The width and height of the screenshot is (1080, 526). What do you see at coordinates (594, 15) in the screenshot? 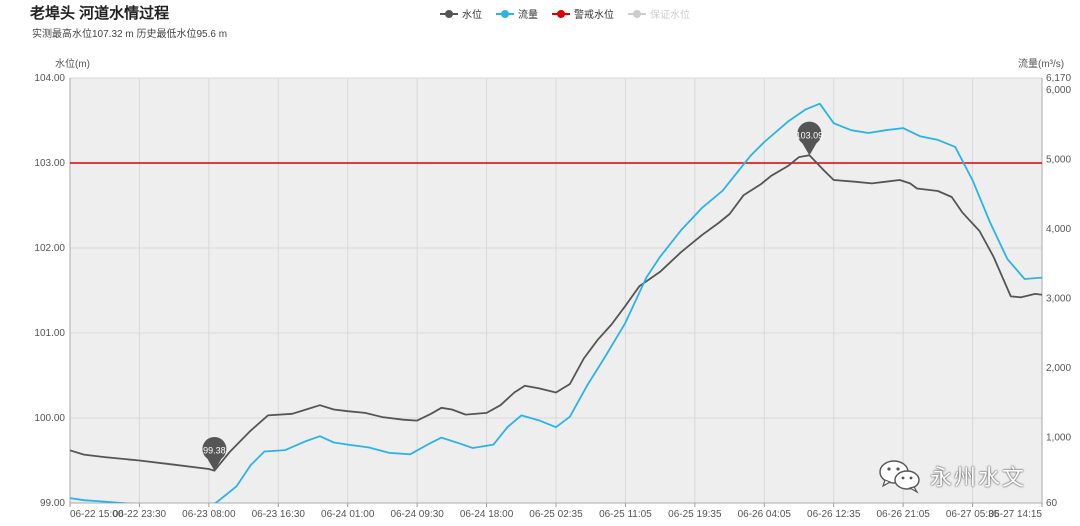
I see `legend-label-warning-level: 警戒水位` at bounding box center [594, 15].